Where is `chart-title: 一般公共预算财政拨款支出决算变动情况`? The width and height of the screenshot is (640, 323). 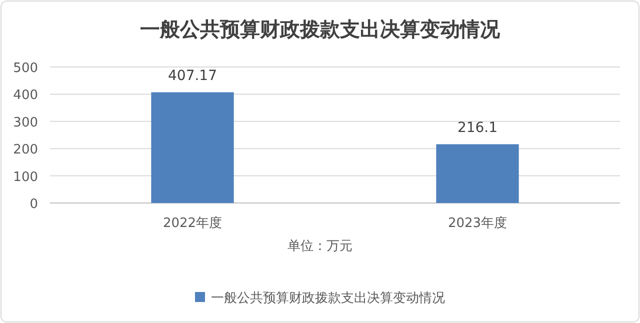 chart-title: 一般公共预算财政拨款支出决算变动情况 is located at coordinates (320, 29).